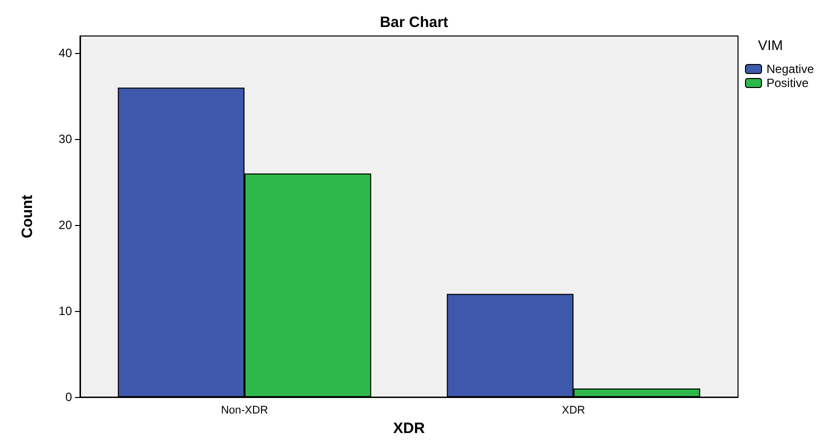  I want to click on legend-label: Negative, so click(790, 69).